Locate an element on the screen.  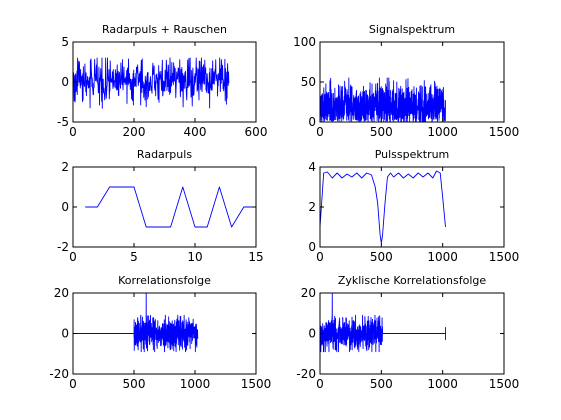
y-tick-label: 50 is located at coordinates (308, 82).